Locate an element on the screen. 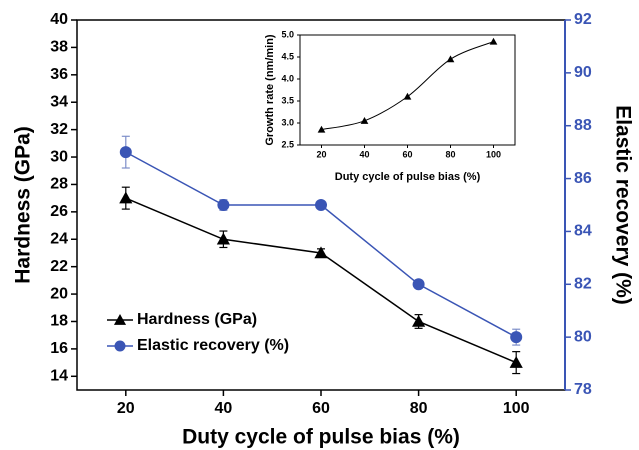  y-tick-label: 36 is located at coordinates (59, 74).